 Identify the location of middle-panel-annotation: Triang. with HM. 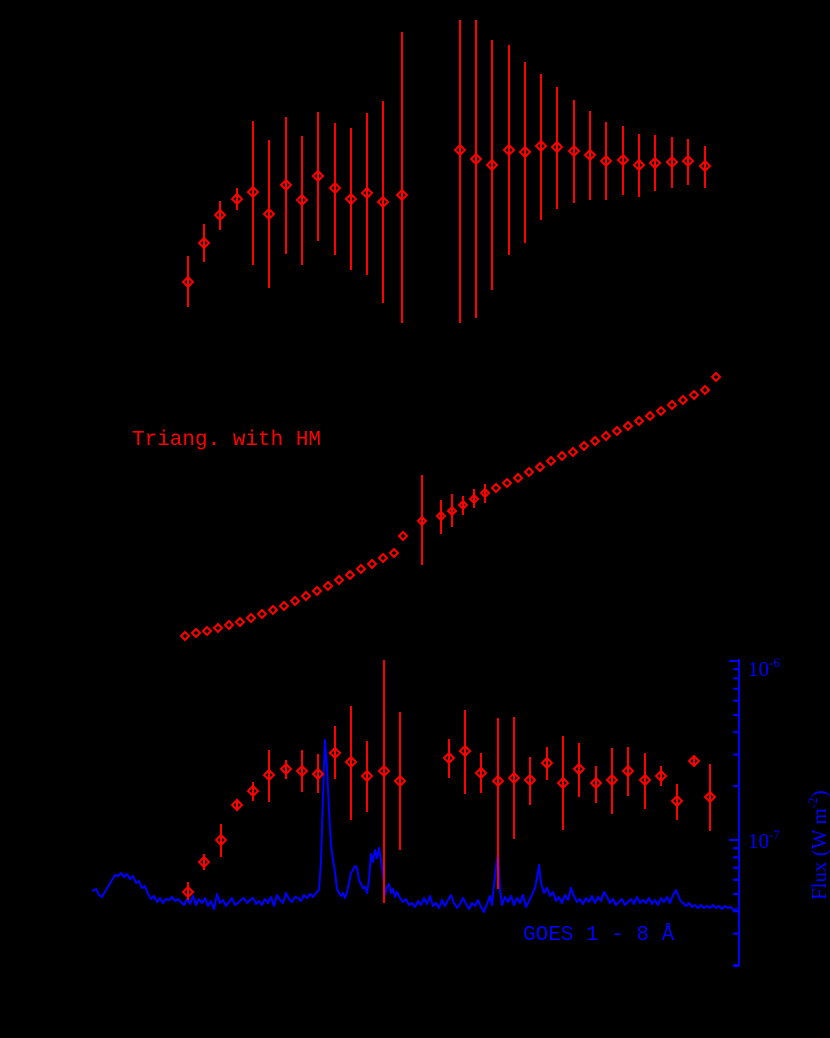
(226, 440).